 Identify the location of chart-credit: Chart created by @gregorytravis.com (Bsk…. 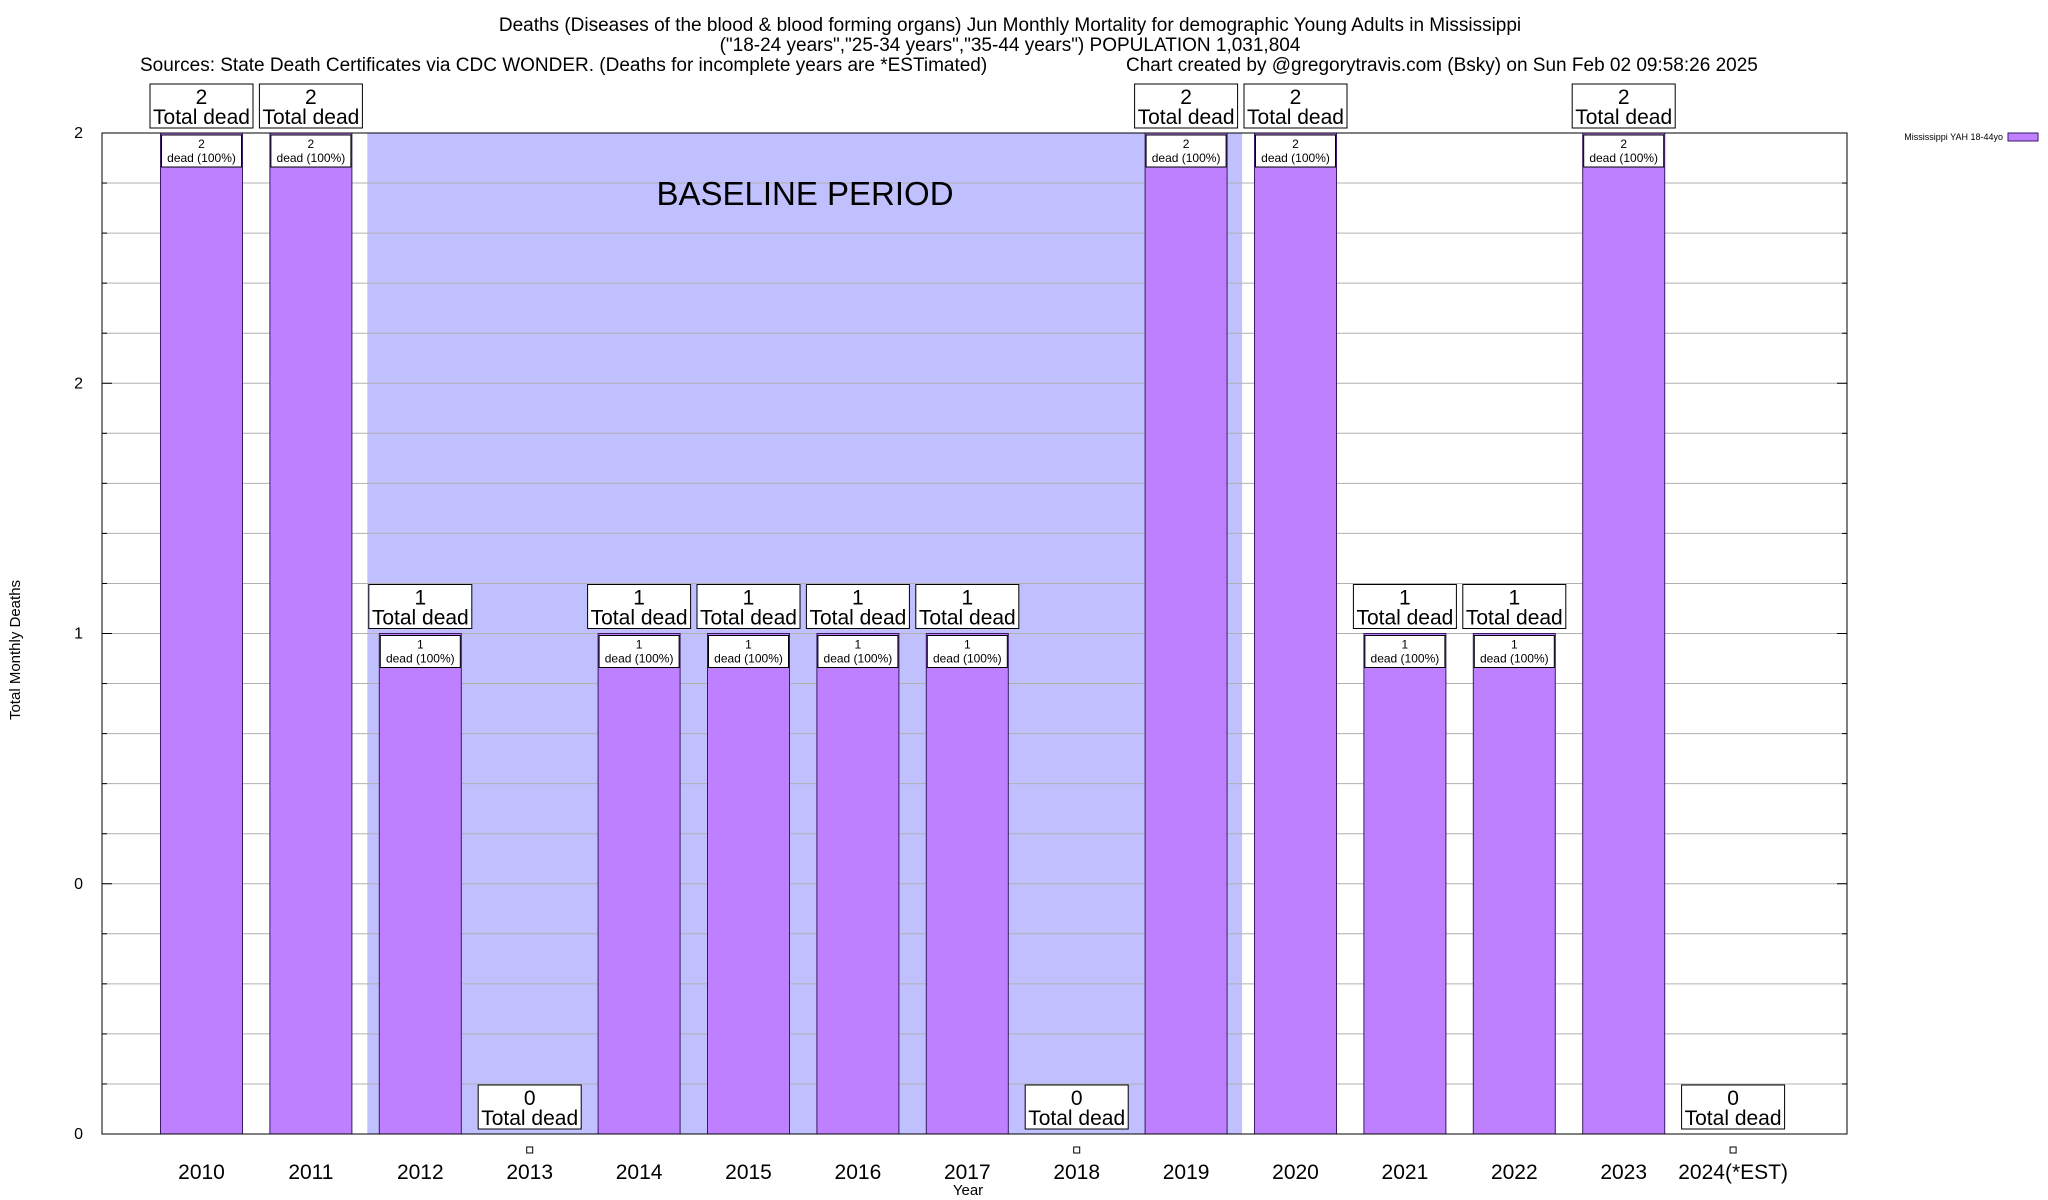
(1442, 65).